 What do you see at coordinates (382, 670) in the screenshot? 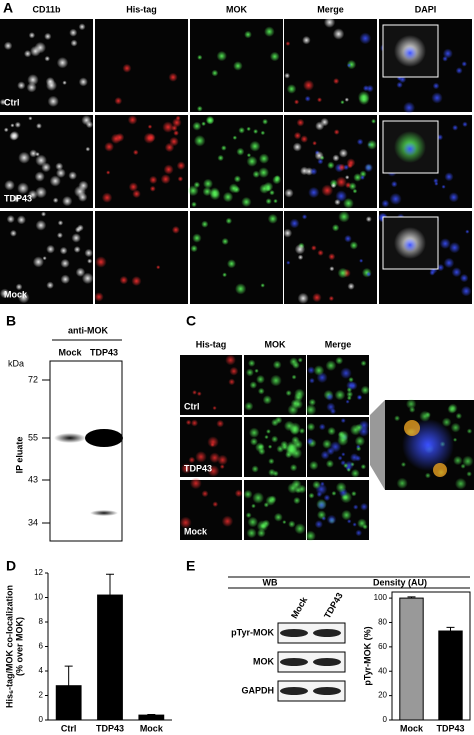
I see `y-tick-label: 40` at bounding box center [382, 670].